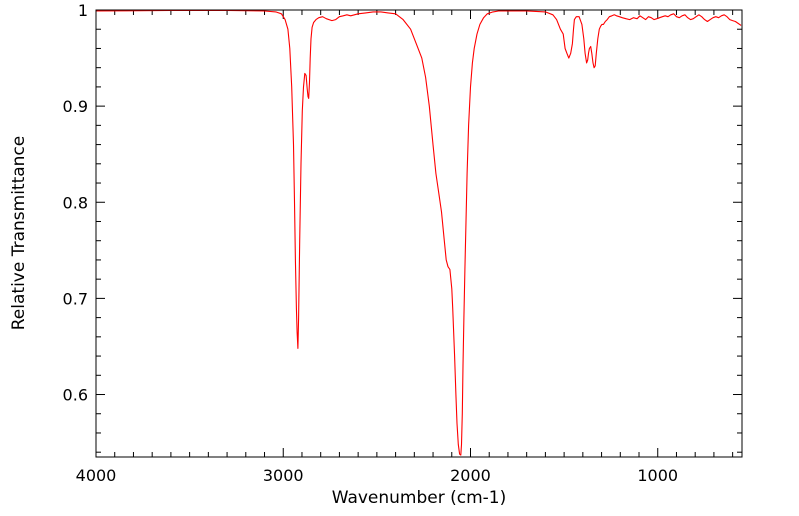 This screenshot has width=799, height=516. Describe the element at coordinates (377, 475) in the screenshot. I see `x-axis-tick-labels: 4000 3000 2000 1000` at that location.